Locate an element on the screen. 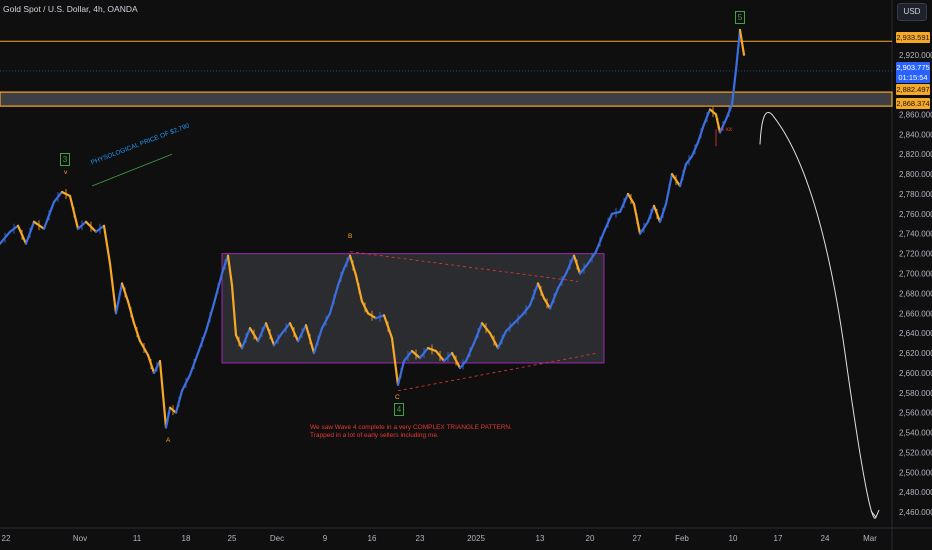  y-tick-label: 2,700.000 is located at coordinates (915, 274).